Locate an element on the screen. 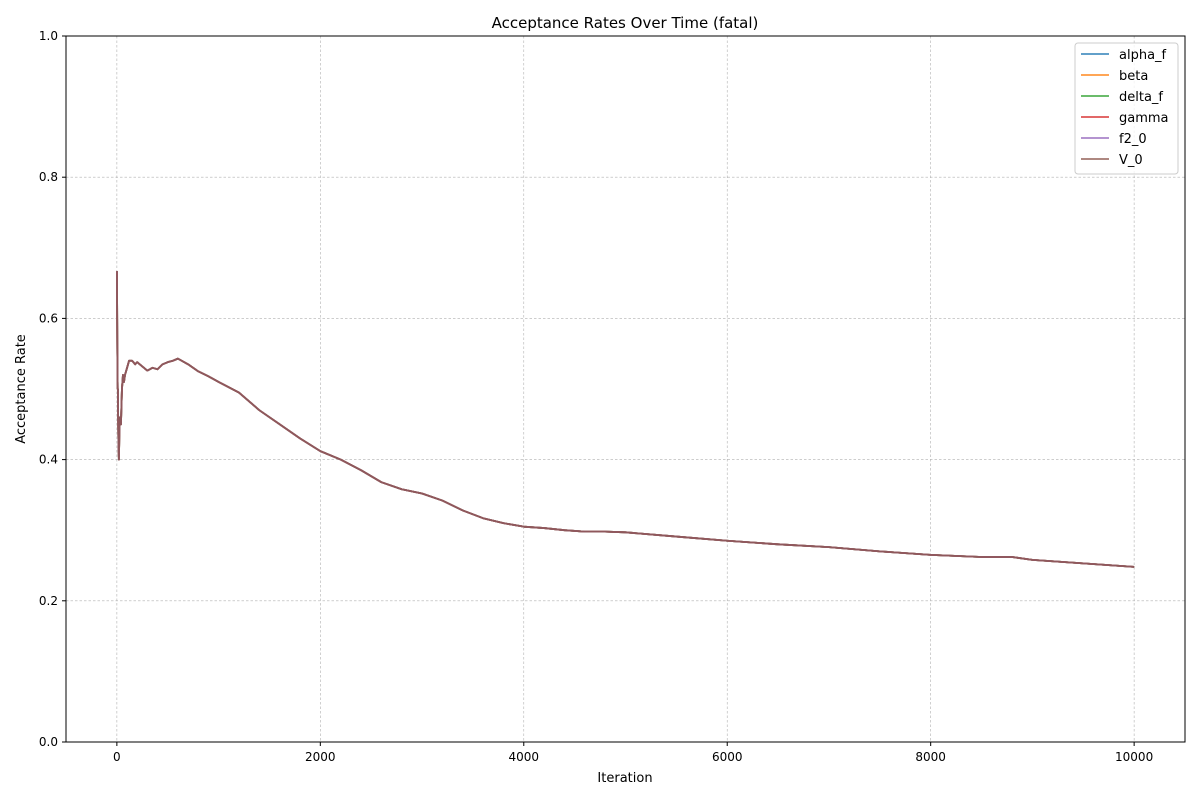 The width and height of the screenshot is (1200, 800). legend-item: V_0 is located at coordinates (1112, 160).